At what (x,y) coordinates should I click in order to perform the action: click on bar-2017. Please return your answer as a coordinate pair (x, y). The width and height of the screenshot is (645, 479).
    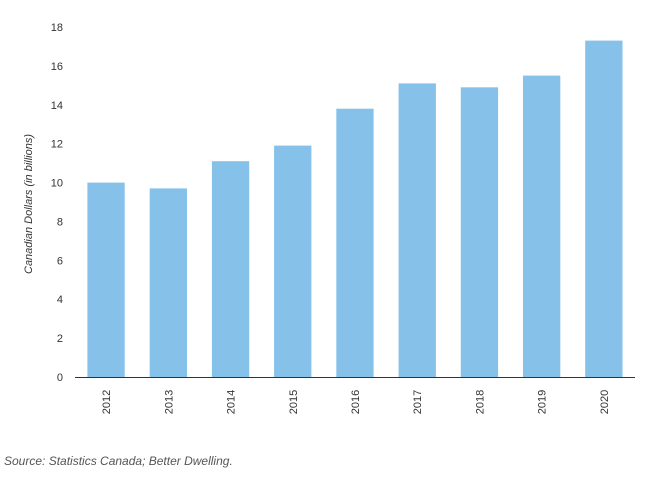
    Looking at the image, I should click on (417, 230).